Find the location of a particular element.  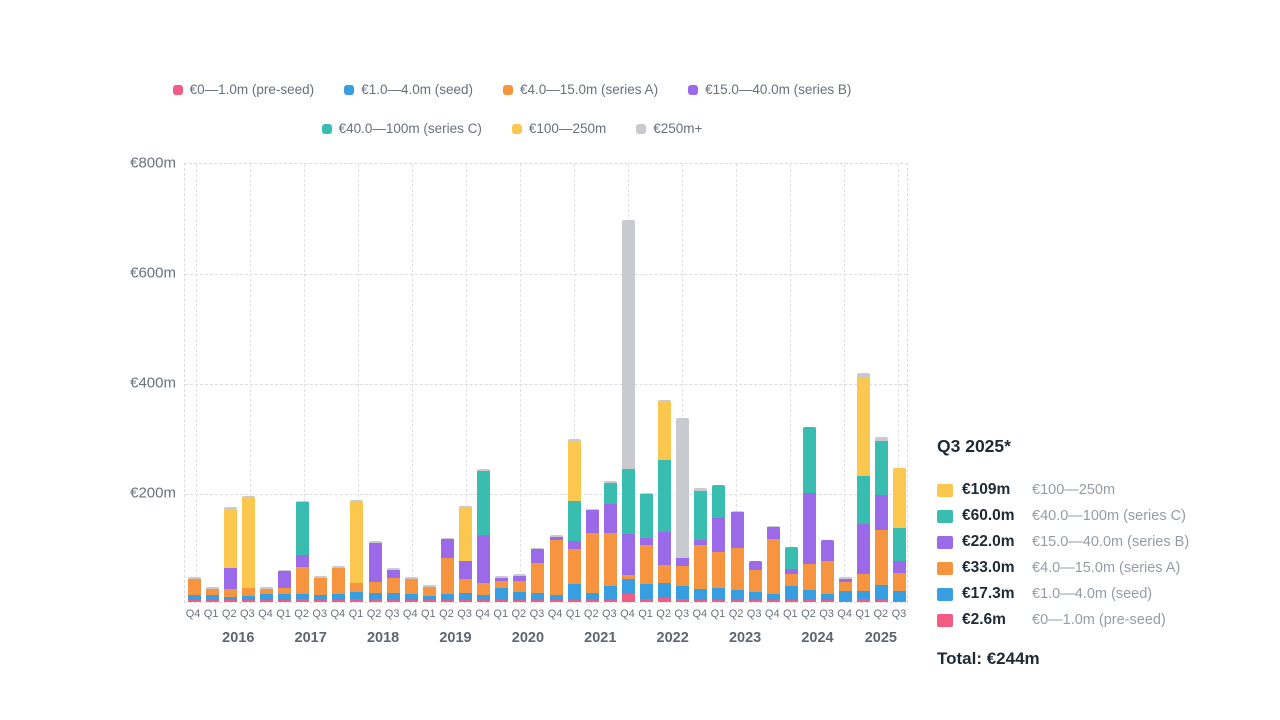

bar-q3-2025 is located at coordinates (900, 534).